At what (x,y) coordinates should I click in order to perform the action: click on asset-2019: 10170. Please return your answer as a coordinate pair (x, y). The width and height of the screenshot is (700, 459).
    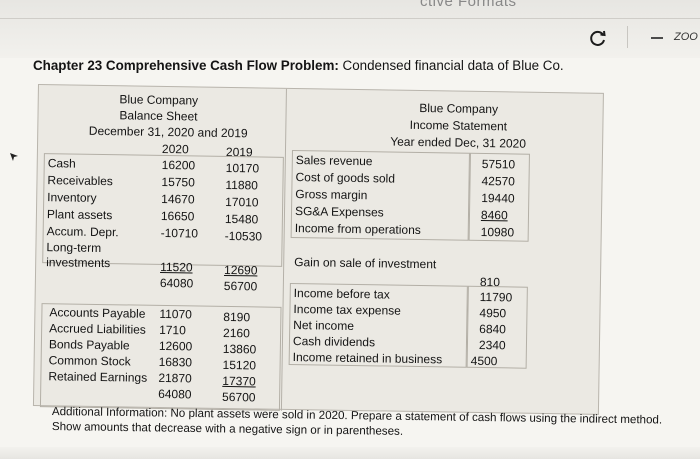
    Looking at the image, I should click on (242, 168).